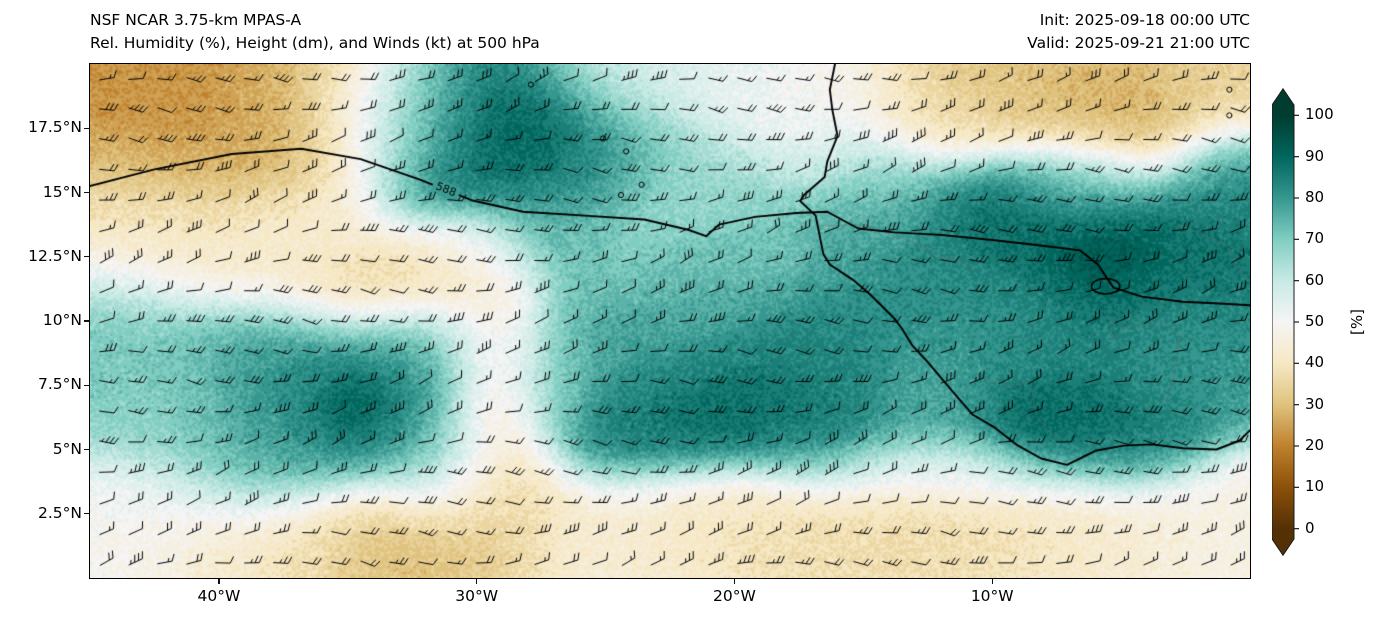 This screenshot has height=623, width=1378. I want to click on colorbar-tick-label: 100, so click(1319, 114).